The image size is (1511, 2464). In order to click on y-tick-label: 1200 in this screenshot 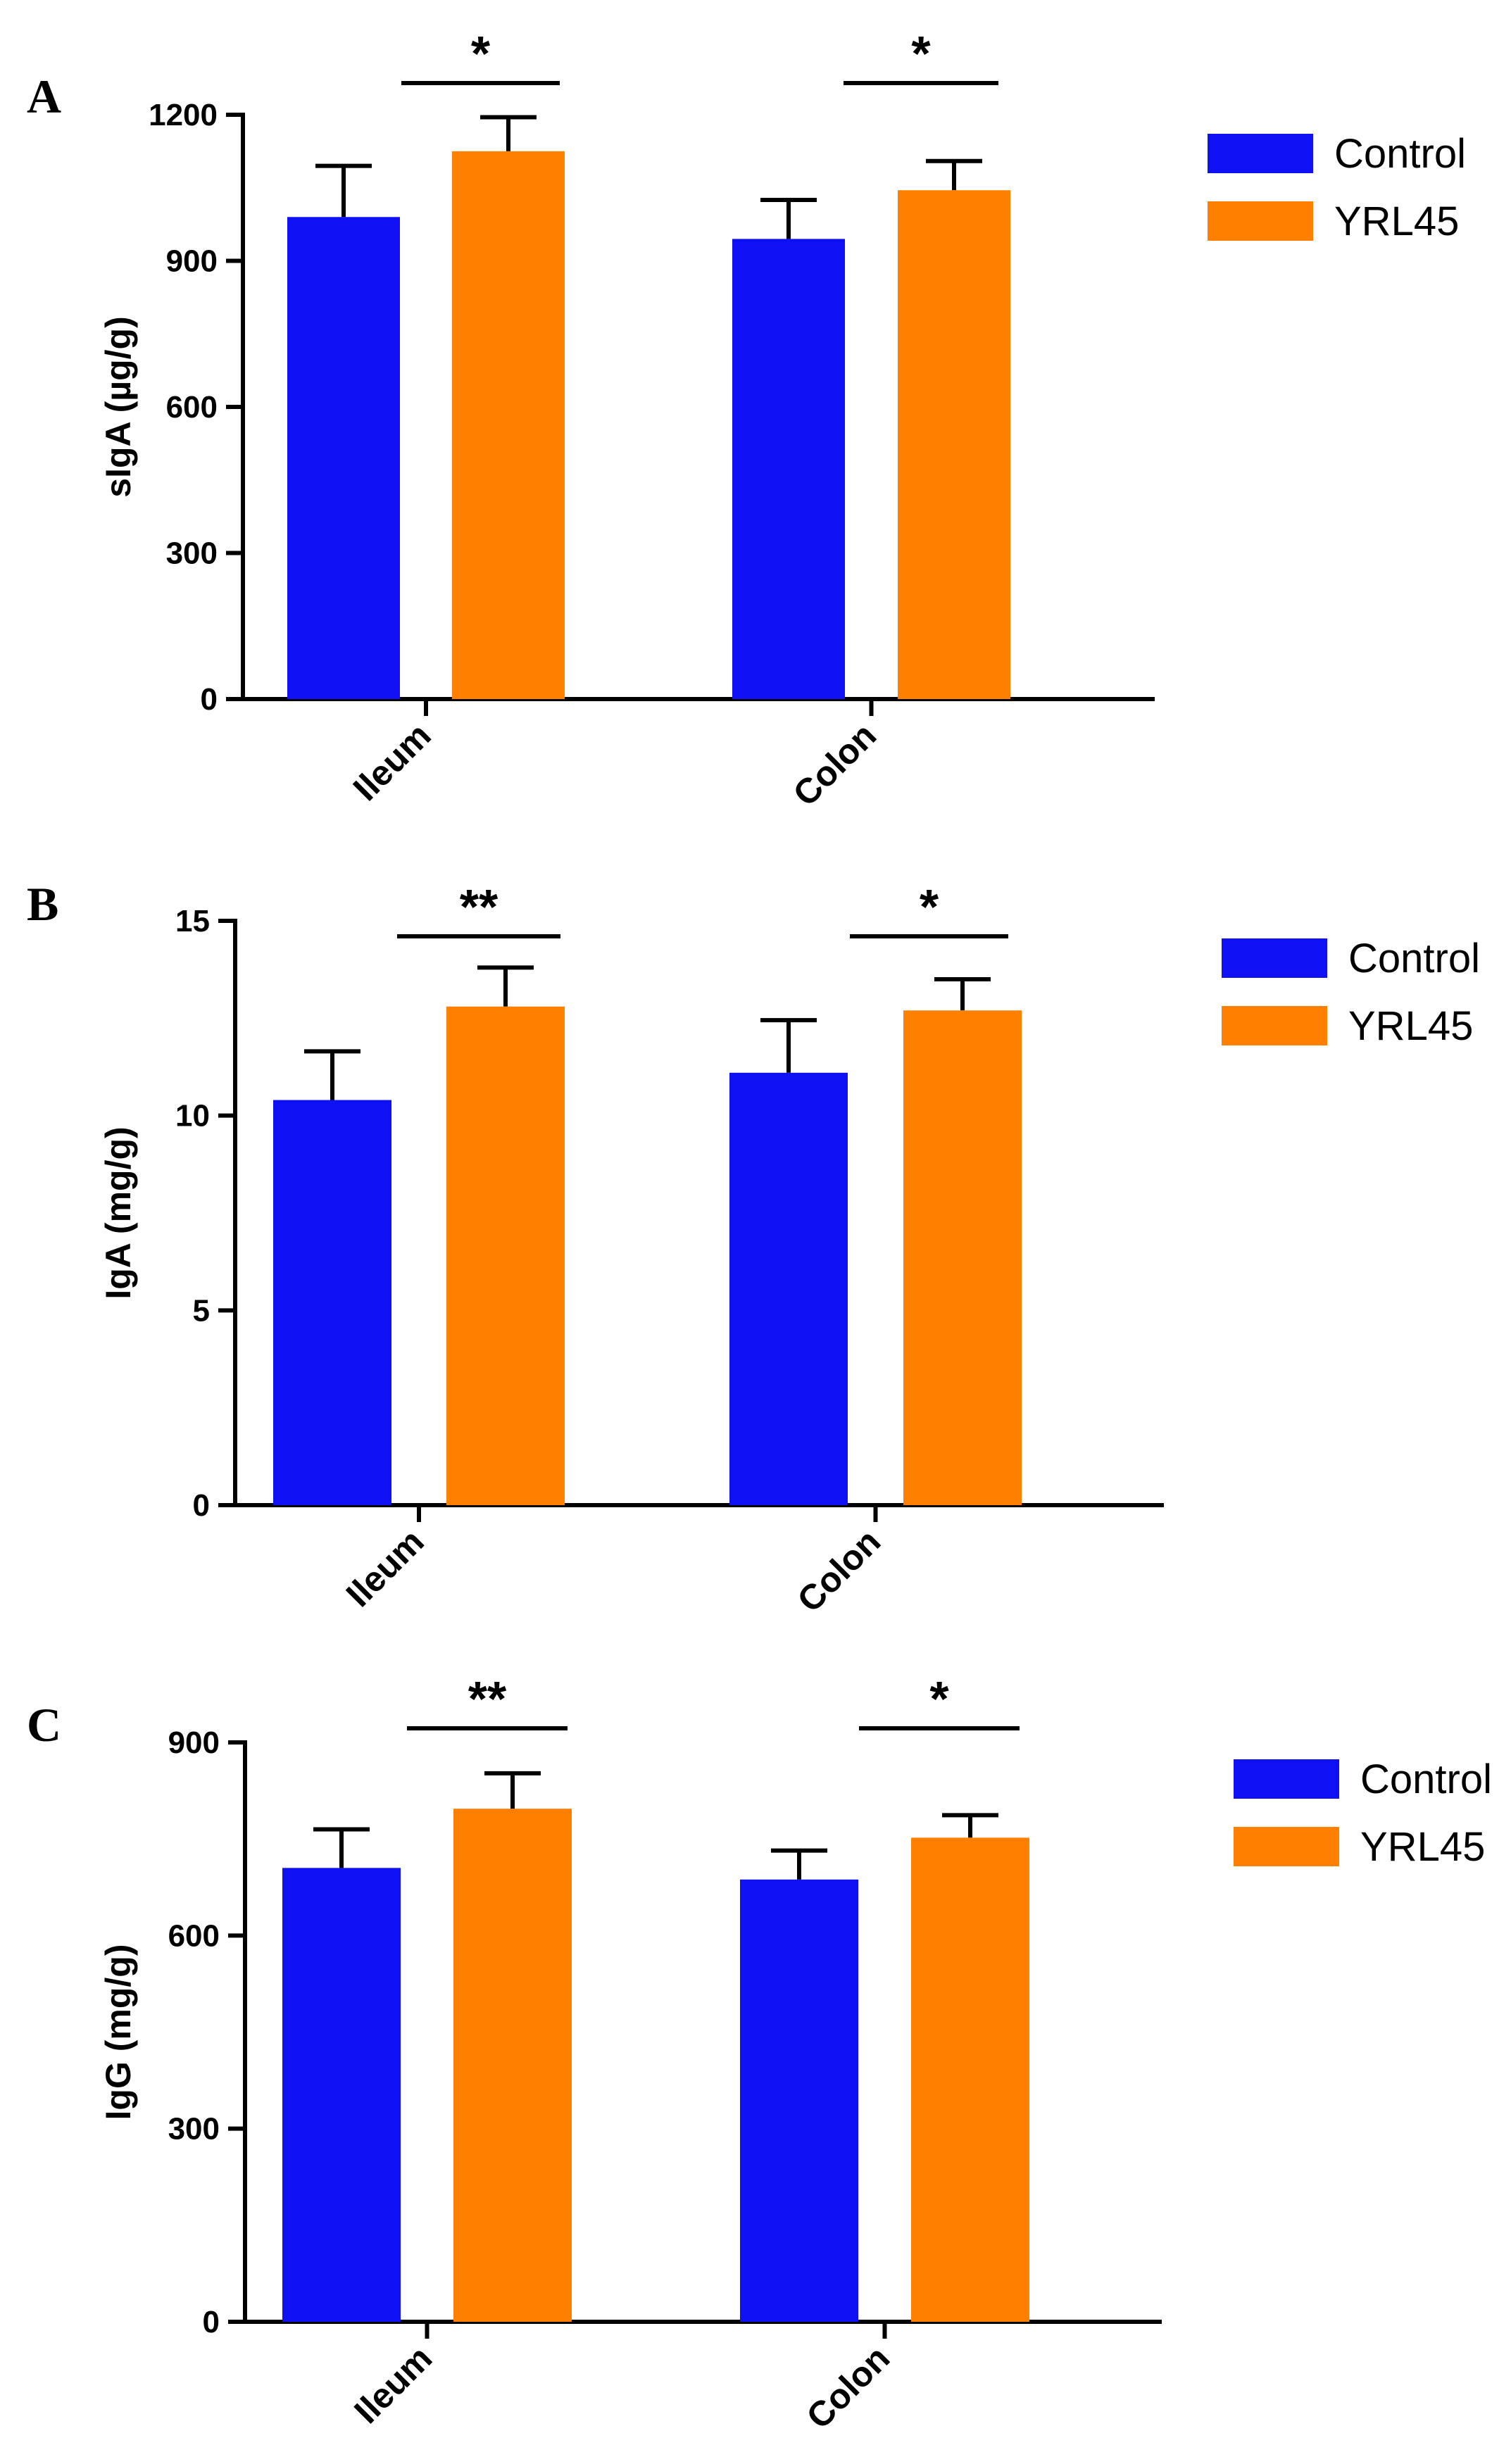, I will do `click(183, 115)`.